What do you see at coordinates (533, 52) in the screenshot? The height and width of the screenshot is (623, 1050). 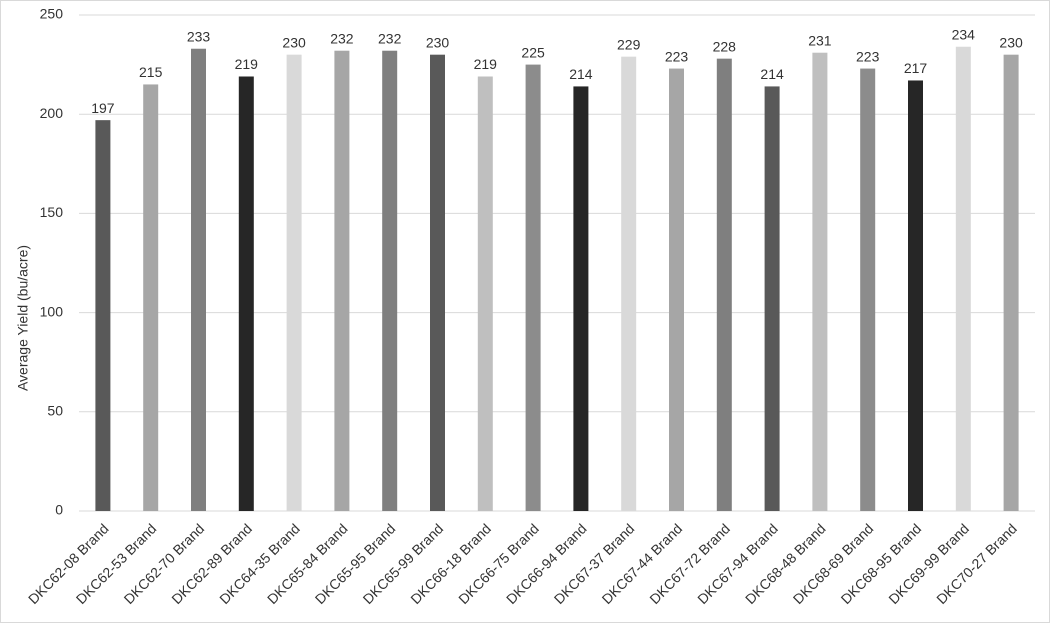 I see `data-label: 225` at bounding box center [533, 52].